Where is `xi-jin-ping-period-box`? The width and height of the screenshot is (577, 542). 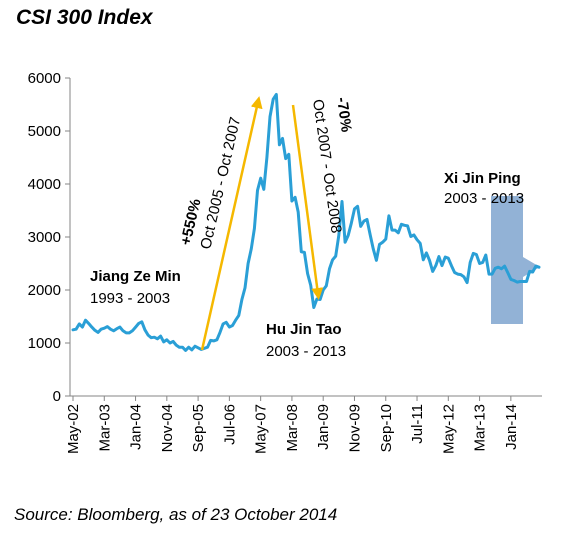 xi-jin-ping-period-box is located at coordinates (507, 260).